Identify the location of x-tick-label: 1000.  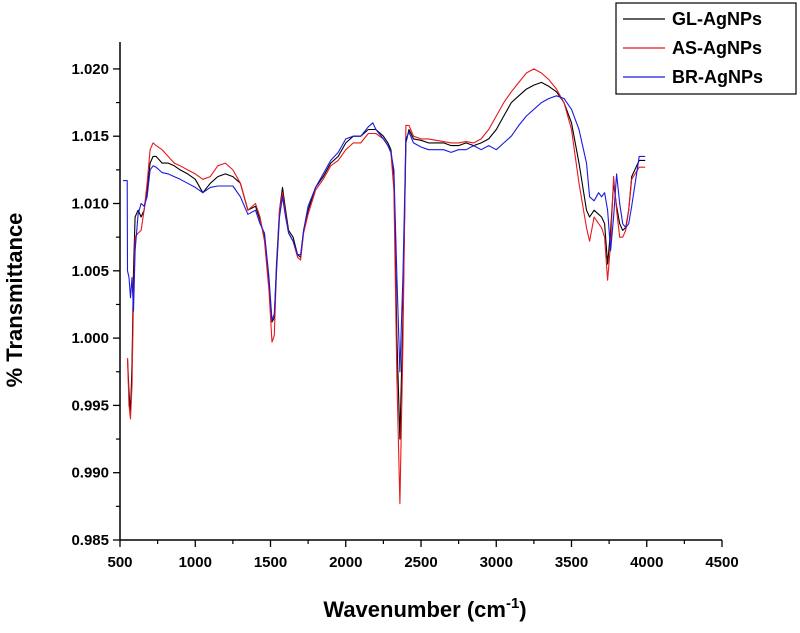
(195, 562).